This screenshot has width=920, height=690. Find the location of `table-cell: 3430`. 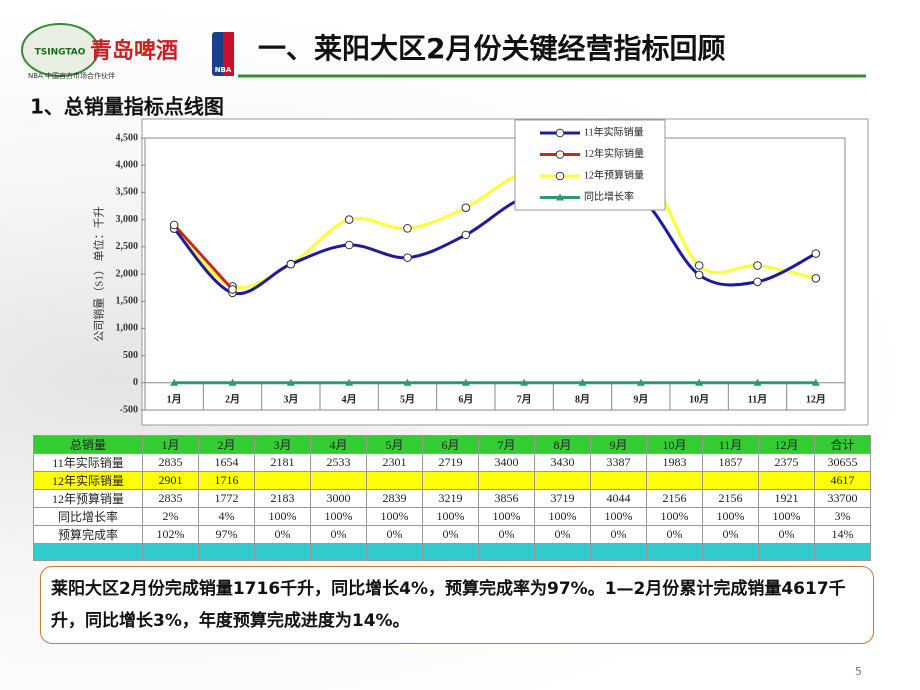

table-cell: 3430 is located at coordinates (562, 462).